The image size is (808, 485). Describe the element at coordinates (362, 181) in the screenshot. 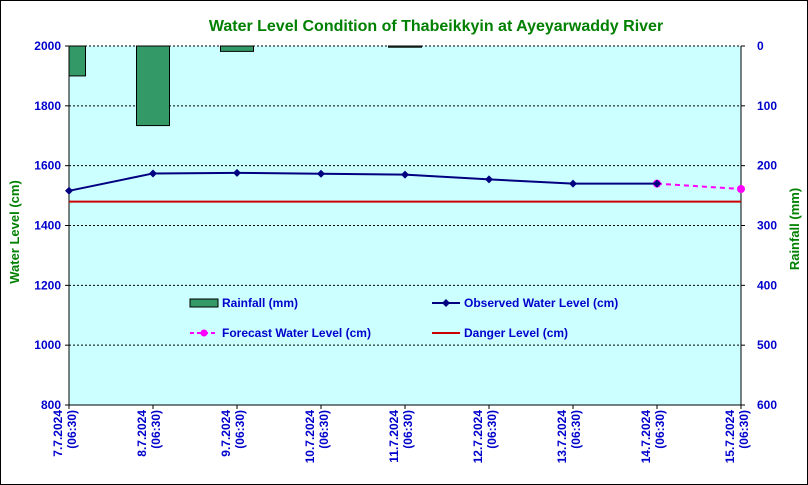

I see `observed-line` at that location.